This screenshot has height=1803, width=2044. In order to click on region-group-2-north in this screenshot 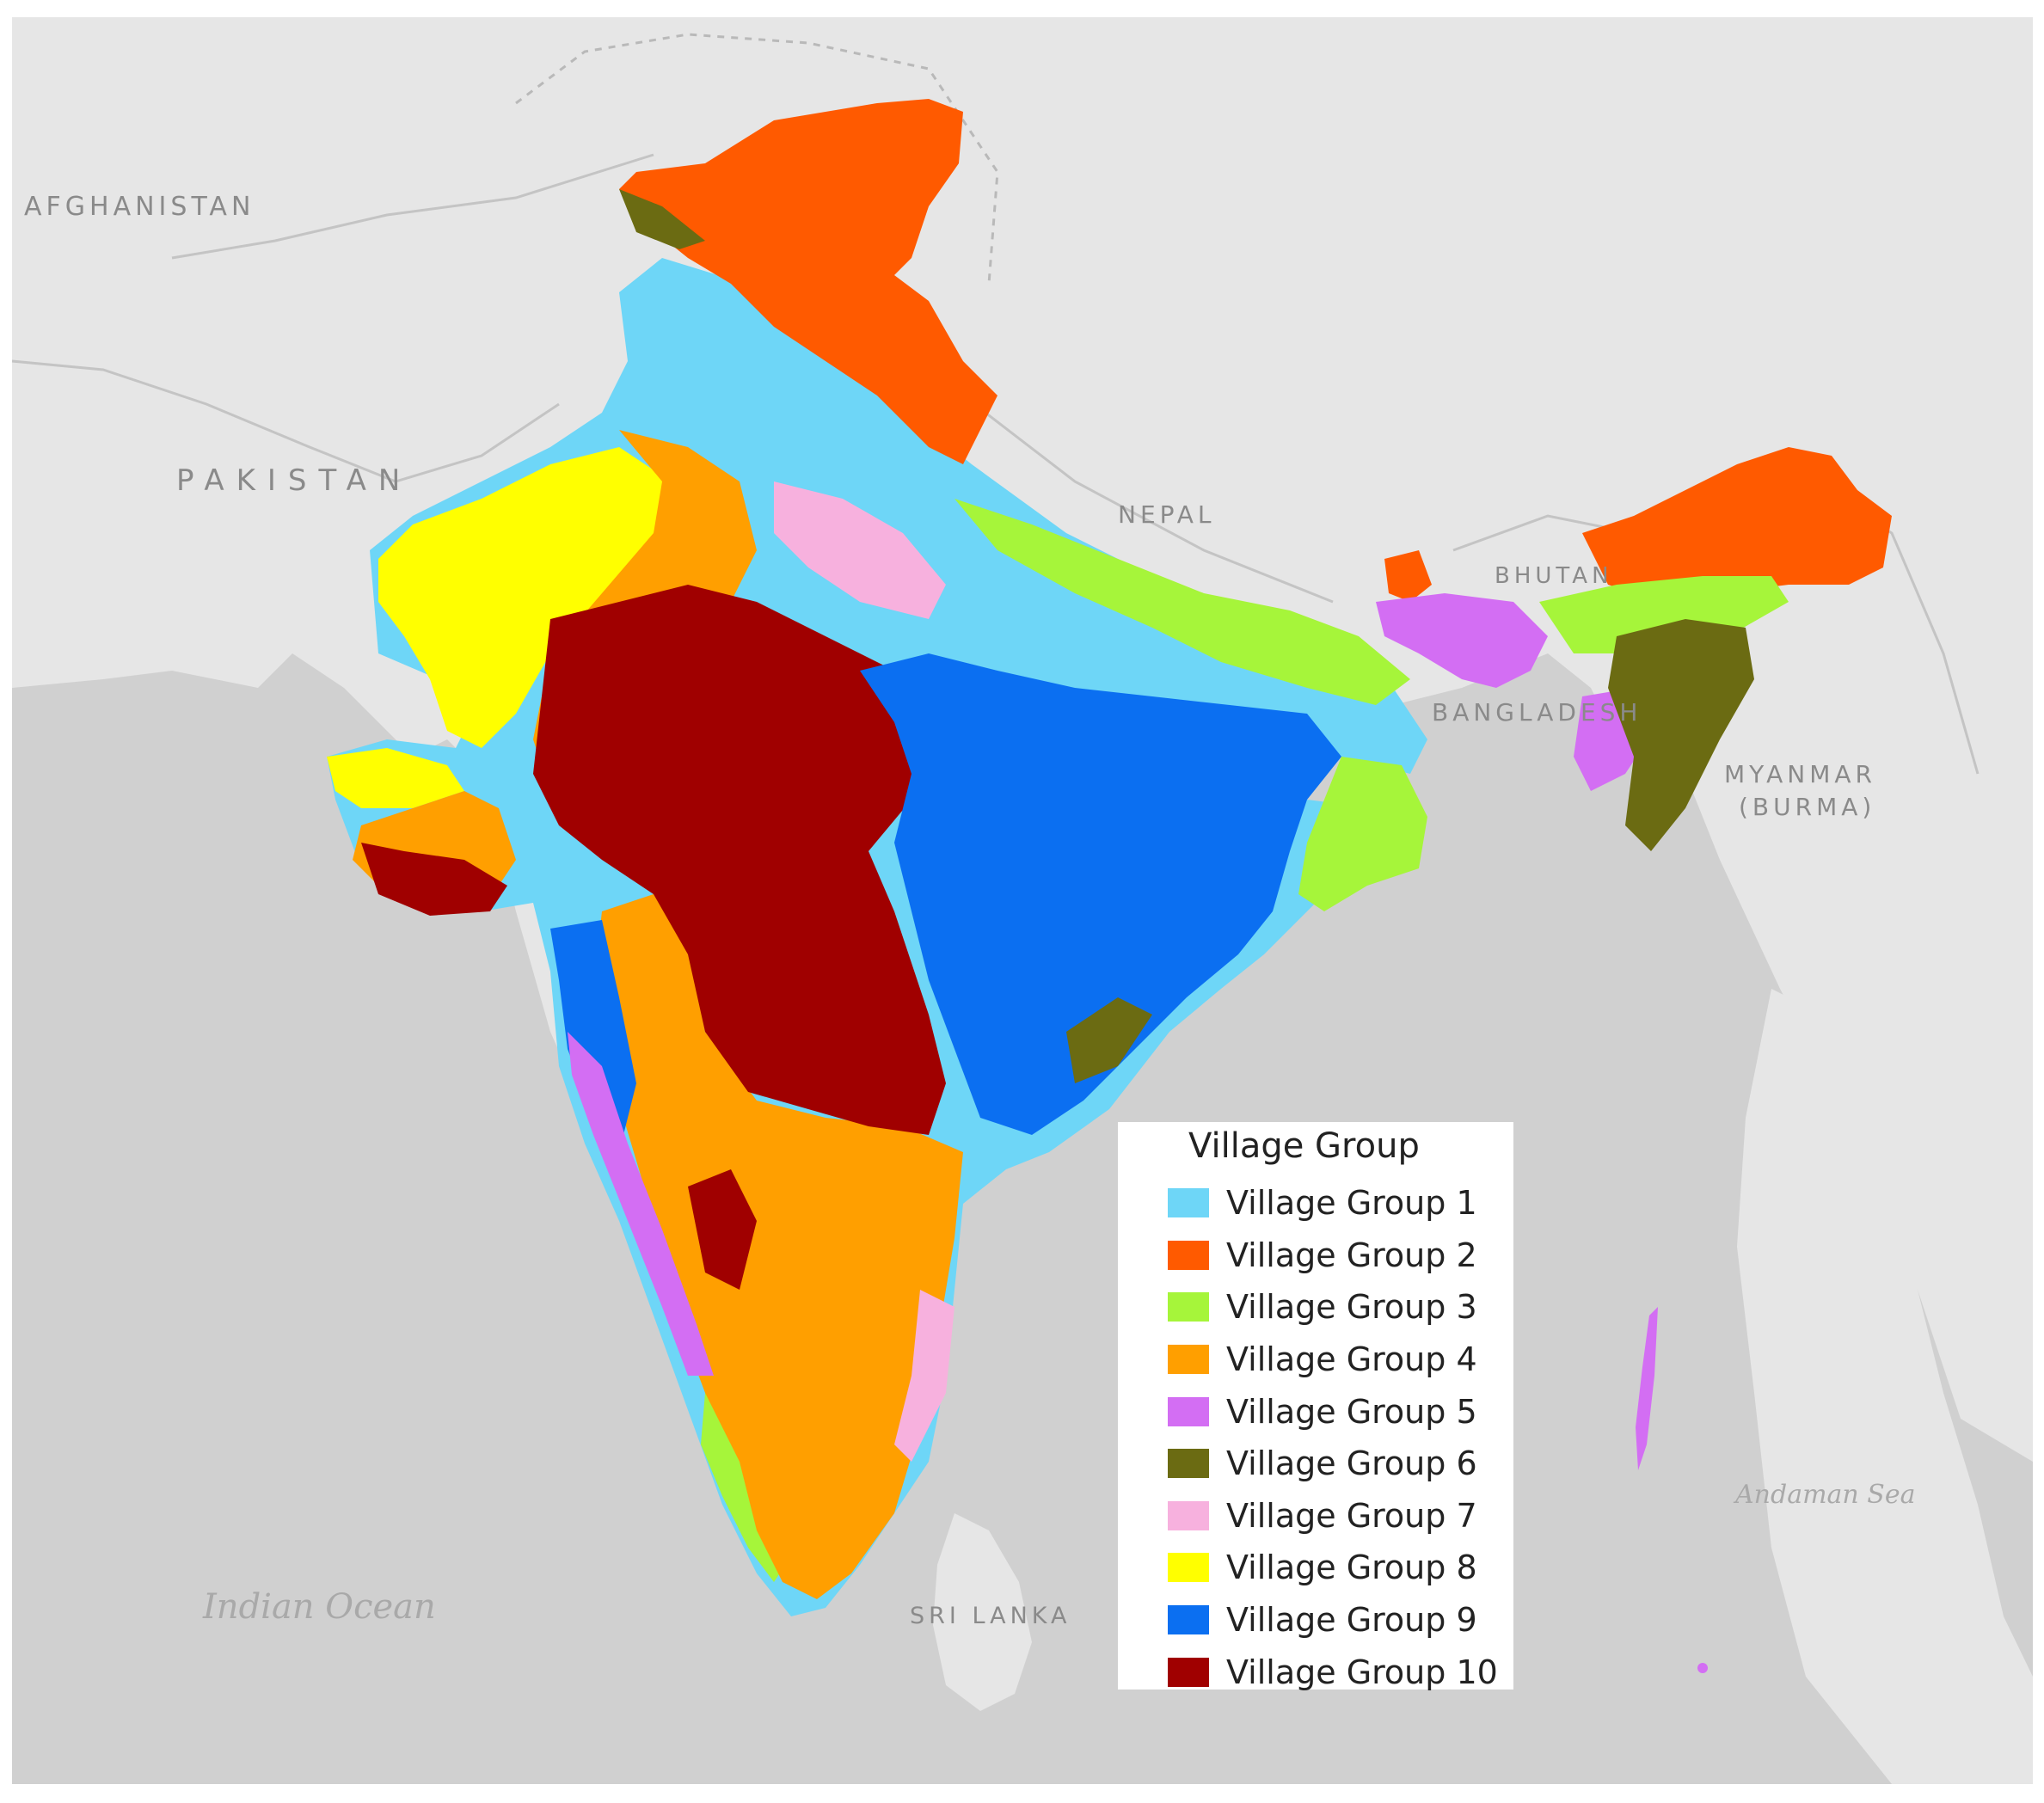, I will do `click(808, 281)`.